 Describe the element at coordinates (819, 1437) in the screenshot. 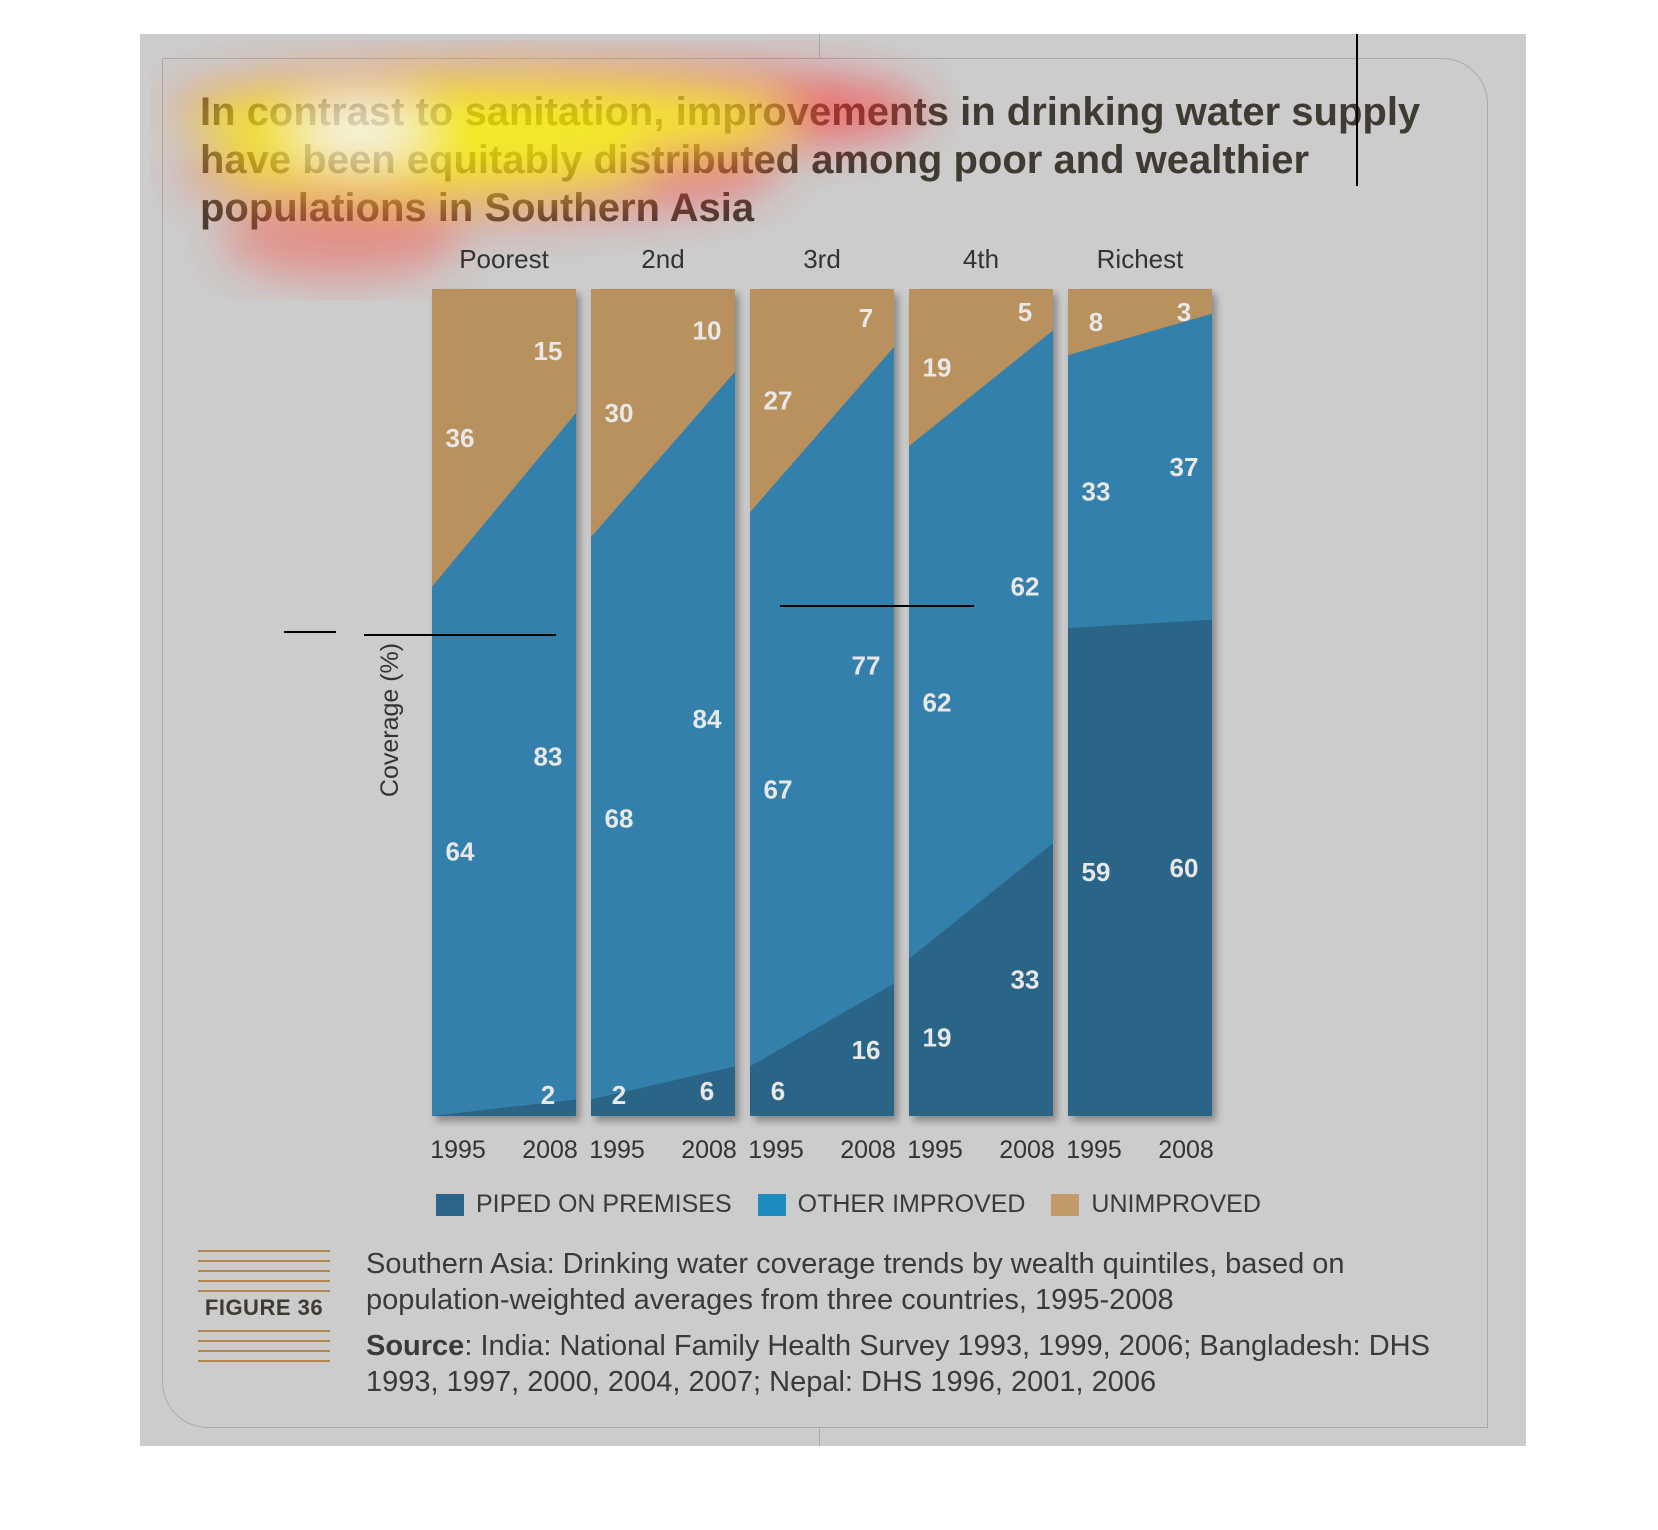

I see `crop-guide-bottom` at that location.